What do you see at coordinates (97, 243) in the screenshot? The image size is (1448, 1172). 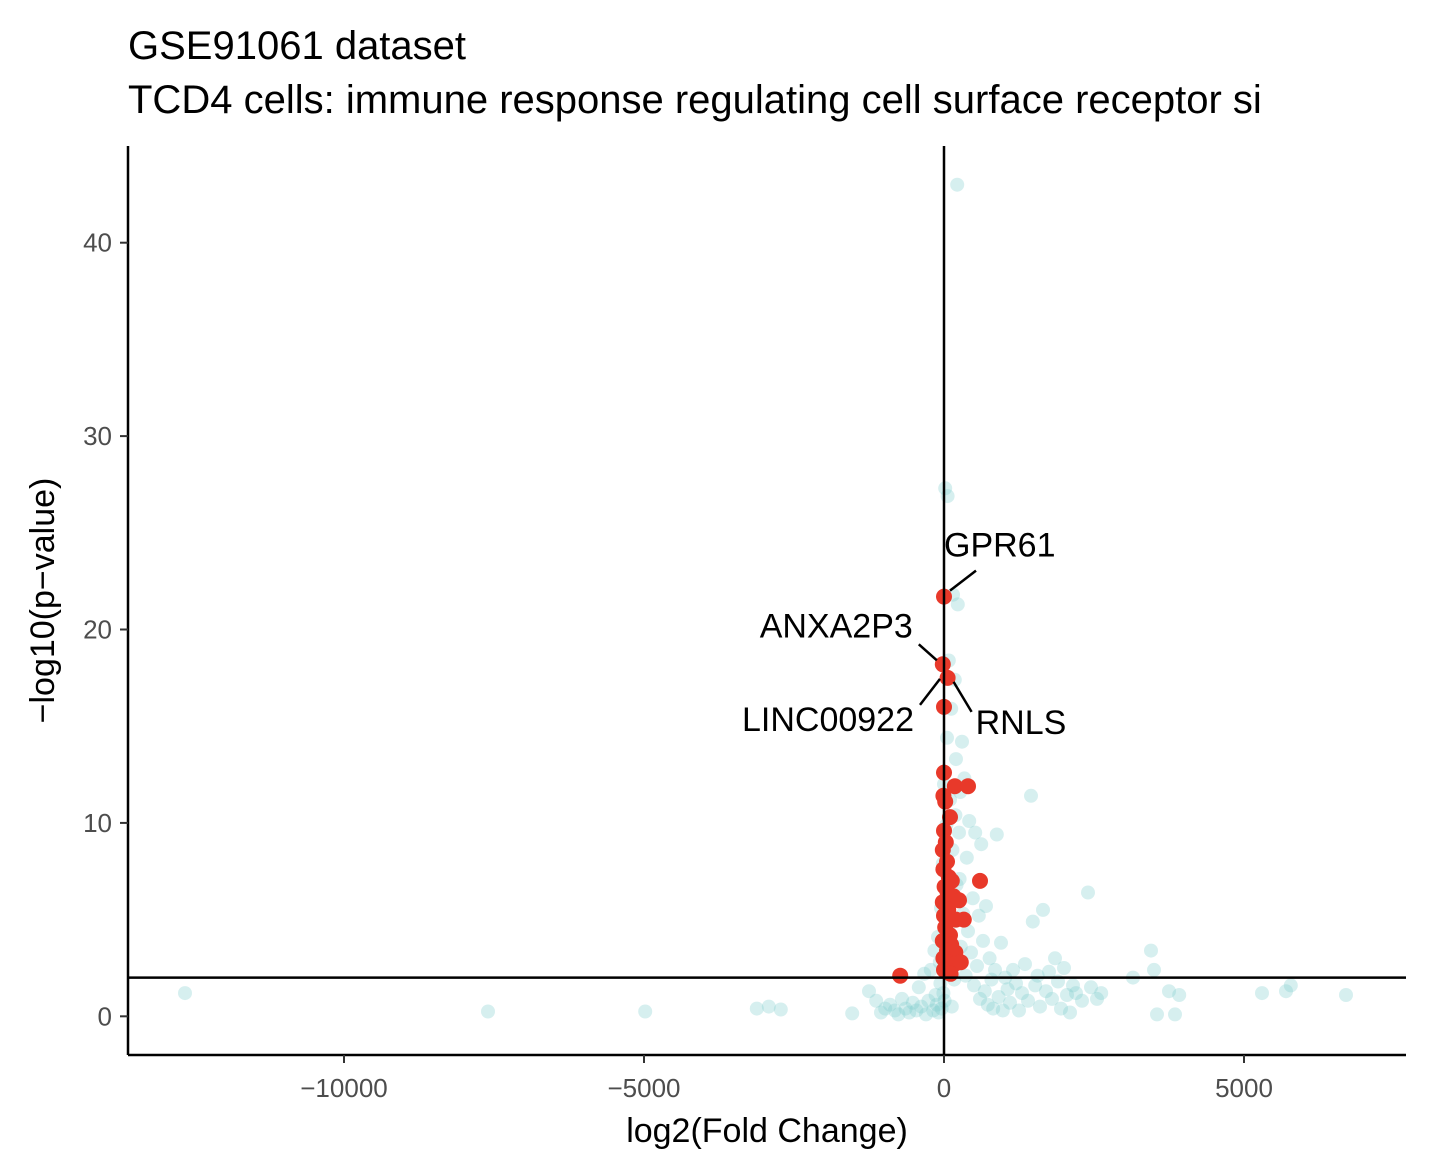 I see `y-tick-label: 40` at bounding box center [97, 243].